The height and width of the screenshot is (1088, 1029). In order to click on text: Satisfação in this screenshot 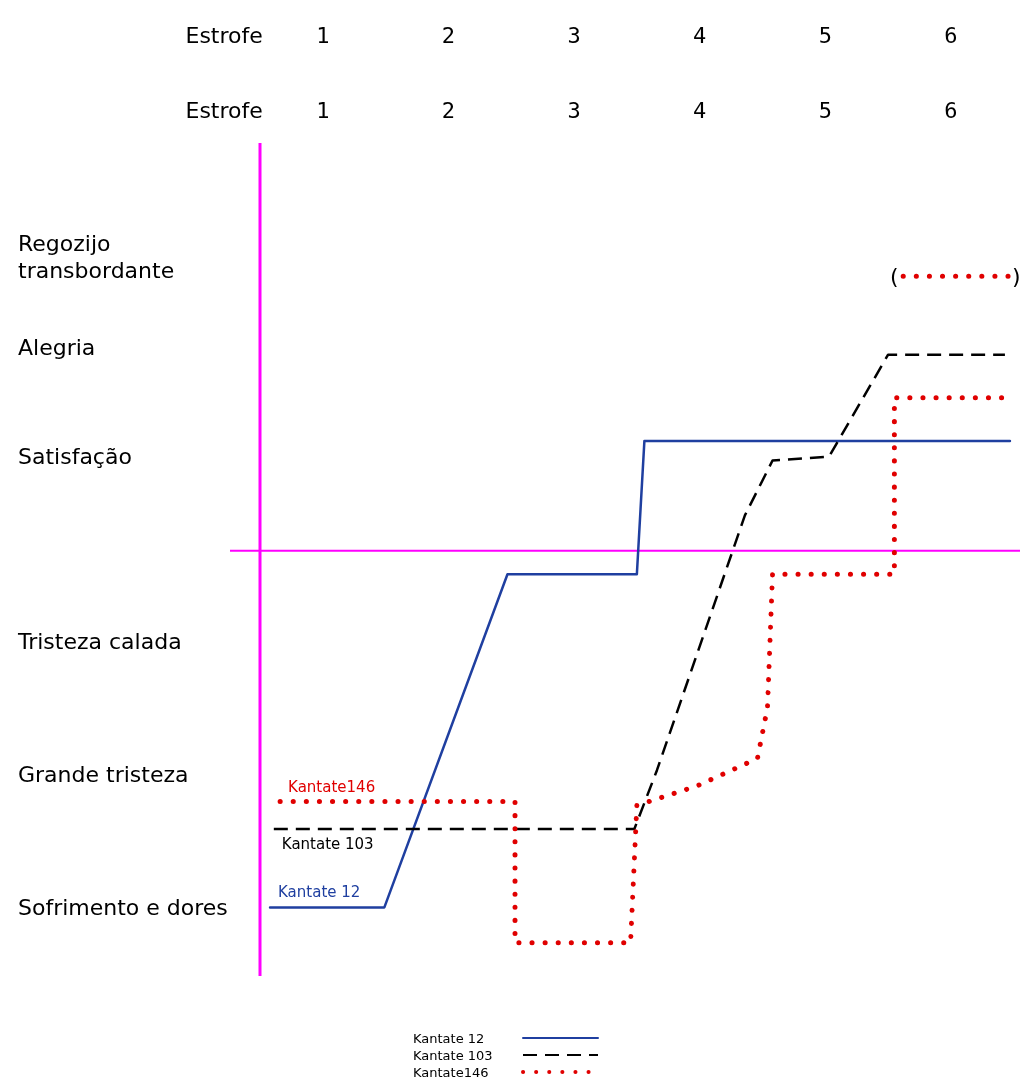, I will do `click(75, 457)`.